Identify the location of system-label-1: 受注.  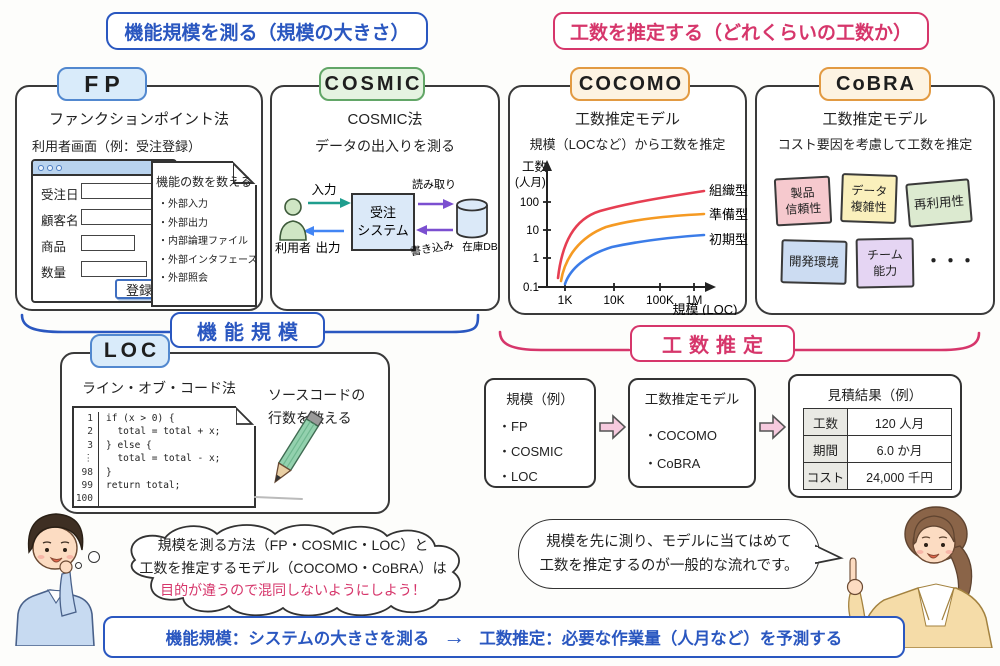
(383, 212).